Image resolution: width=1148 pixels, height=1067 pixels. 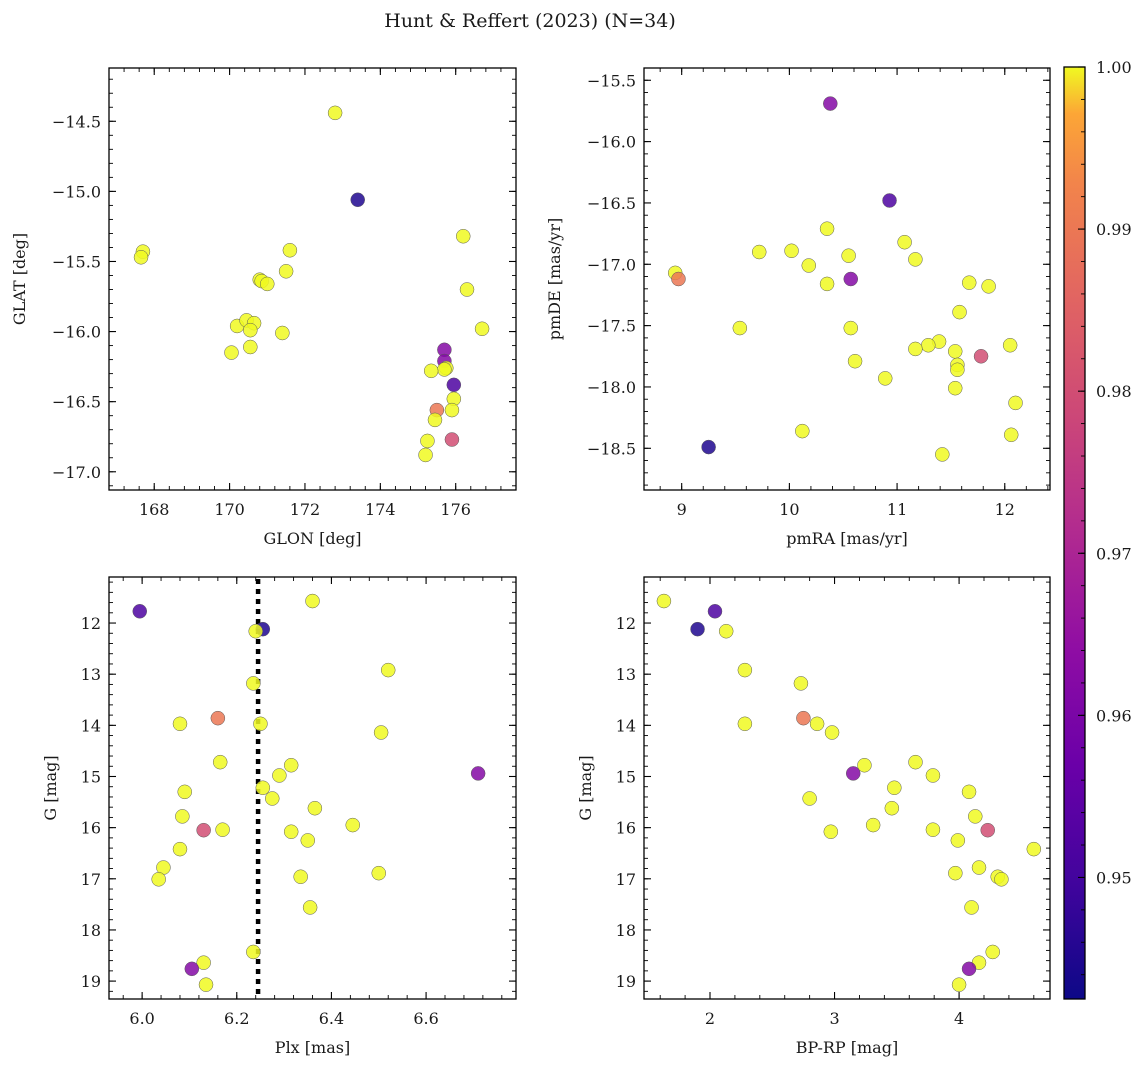 What do you see at coordinates (554, 279) in the screenshot?
I see `y-axis-label: pmDE [mas/yr]` at bounding box center [554, 279].